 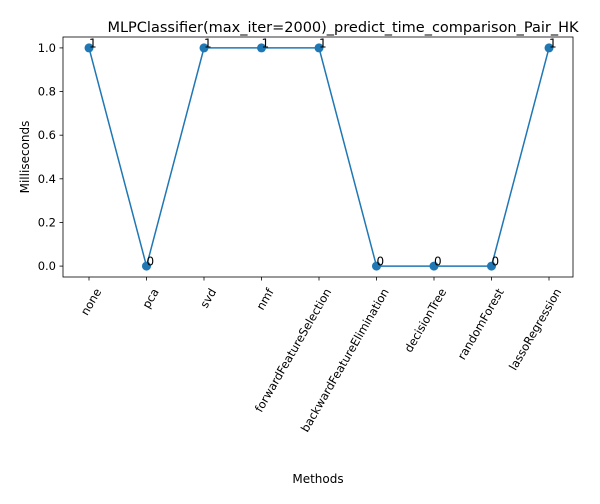 I want to click on y-tick-label: 0.2, so click(x=47, y=222).